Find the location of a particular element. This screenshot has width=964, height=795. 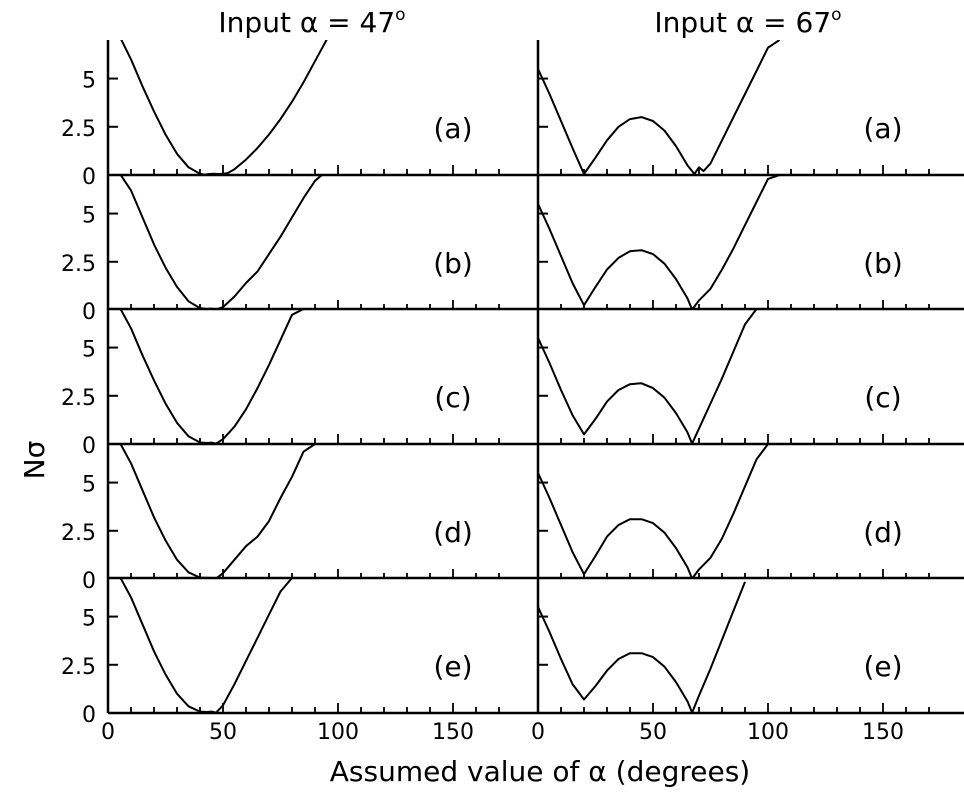

column-title-left-sup: o is located at coordinates (400, 15).